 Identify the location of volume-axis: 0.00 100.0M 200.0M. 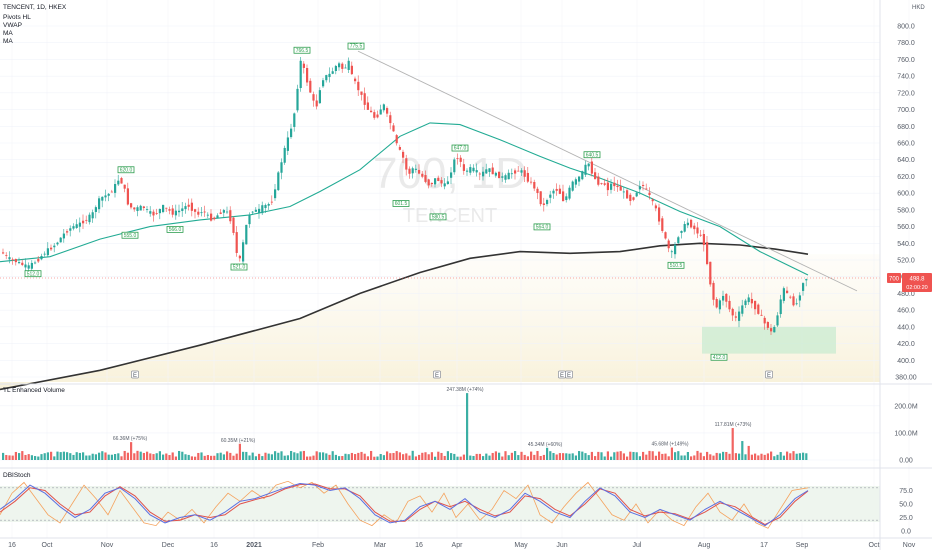
(906, 433).